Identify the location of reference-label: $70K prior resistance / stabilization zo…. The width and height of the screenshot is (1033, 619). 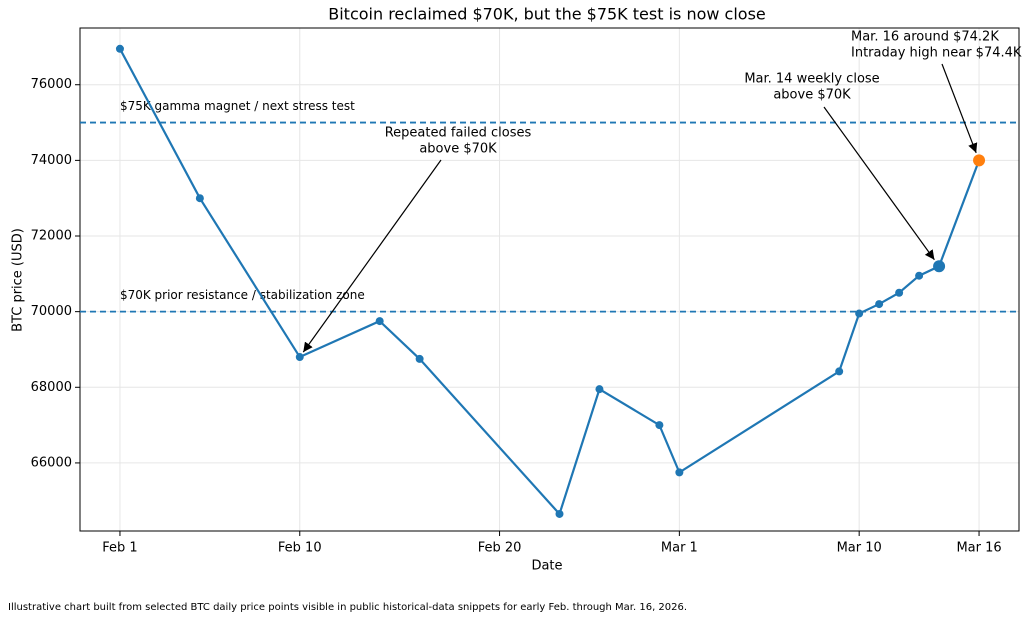
(242, 295).